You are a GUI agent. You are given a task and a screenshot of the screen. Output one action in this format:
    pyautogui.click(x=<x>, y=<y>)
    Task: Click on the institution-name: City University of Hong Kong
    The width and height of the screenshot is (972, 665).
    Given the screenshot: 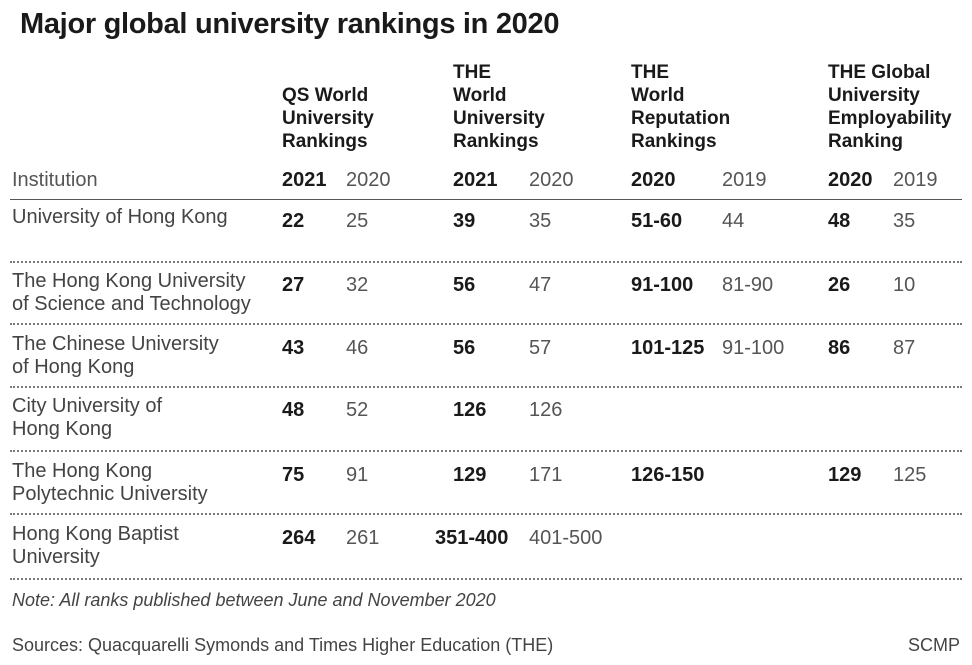 What is the action you would take?
    pyautogui.click(x=87, y=417)
    